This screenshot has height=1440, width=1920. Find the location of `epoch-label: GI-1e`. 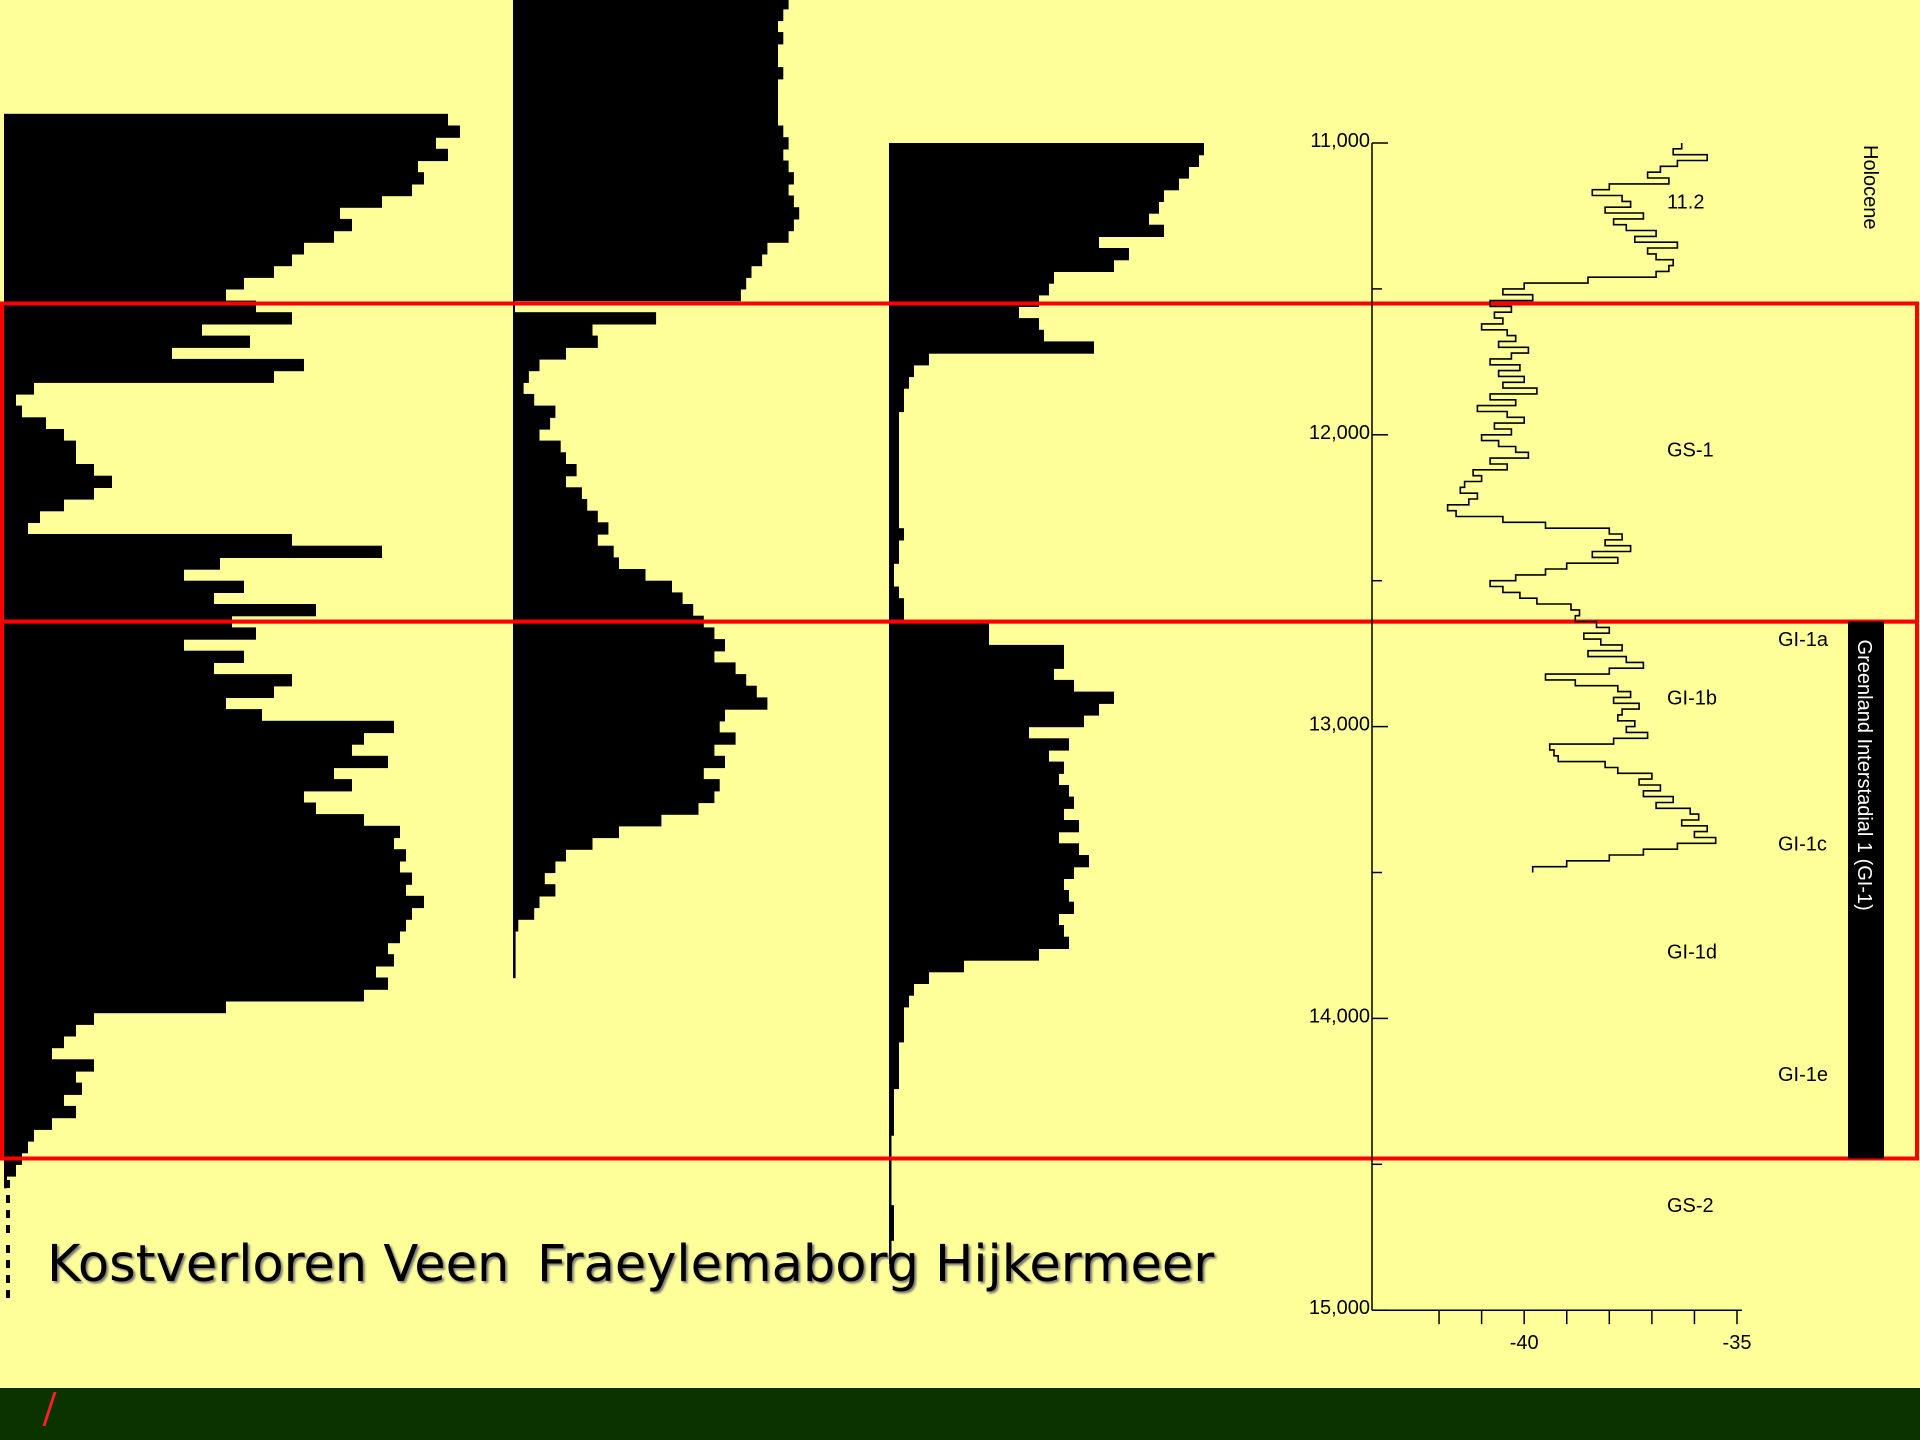

epoch-label: GI-1e is located at coordinates (1803, 1075).